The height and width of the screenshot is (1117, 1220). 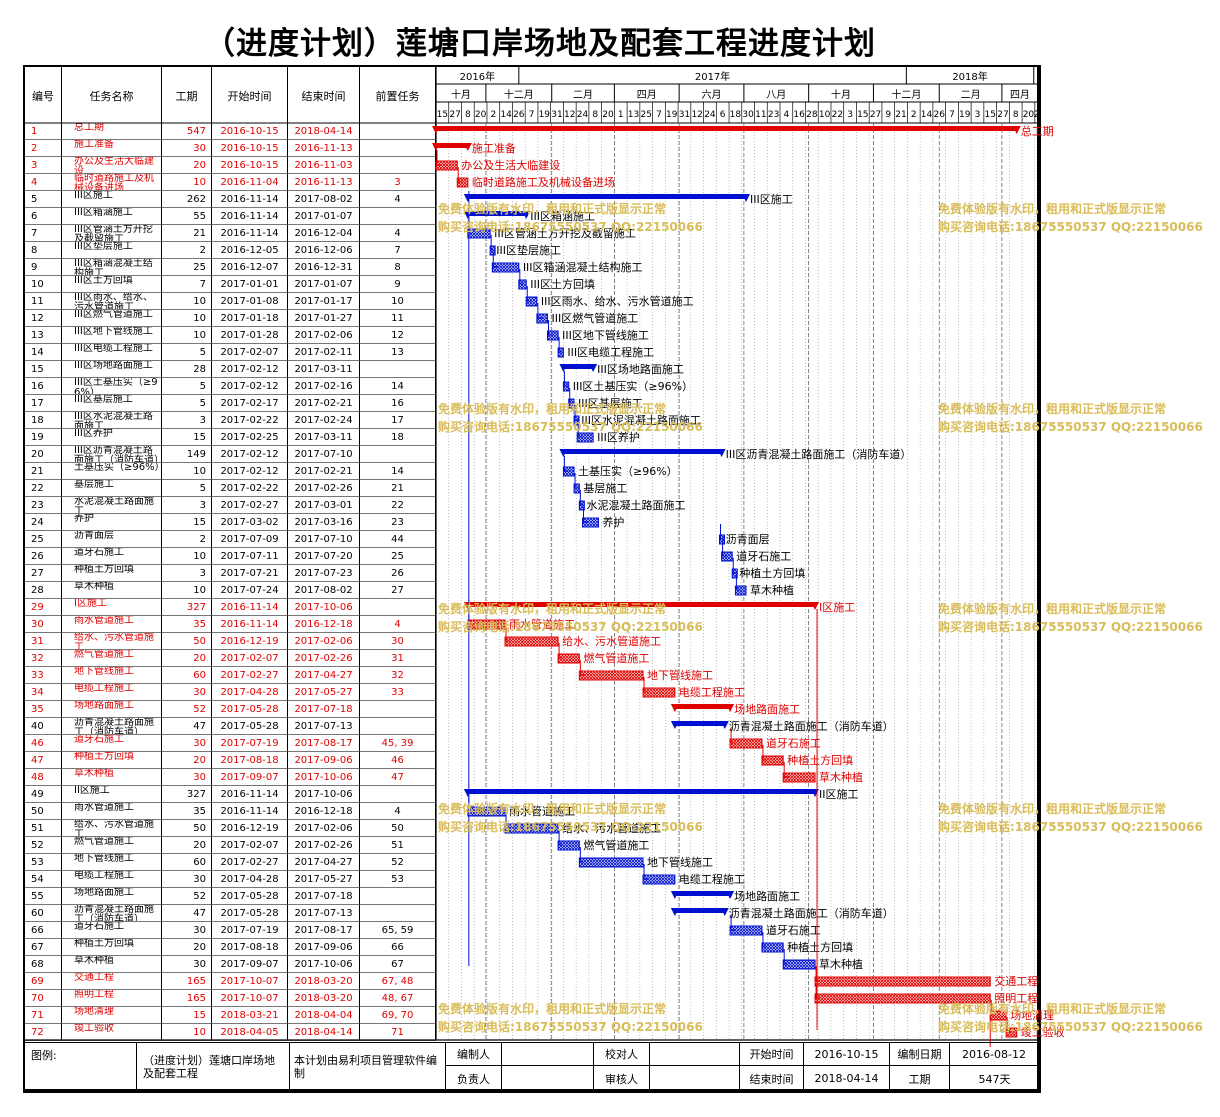 I want to click on gantt-bar-30: 雨水管道施工, so click(x=521, y=624).